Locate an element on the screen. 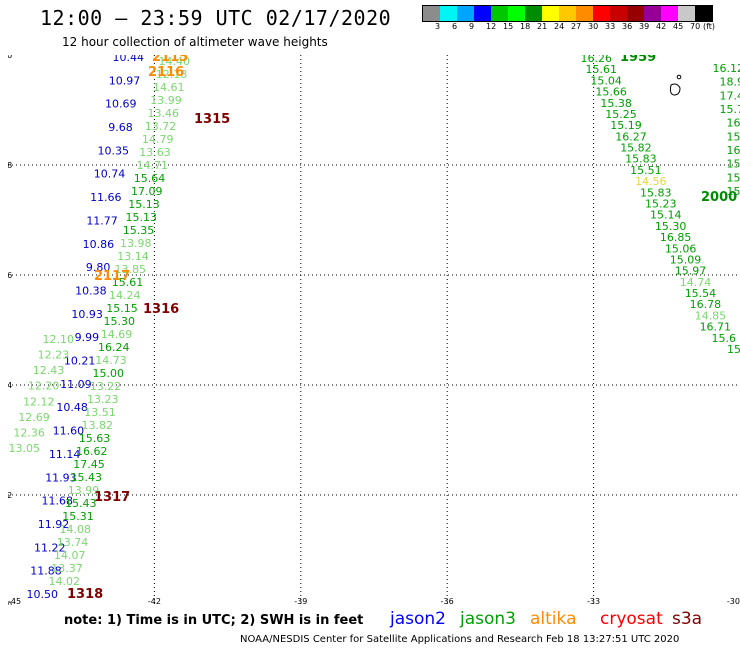  jason3-swh-value: 13.46 is located at coordinates (164, 113).